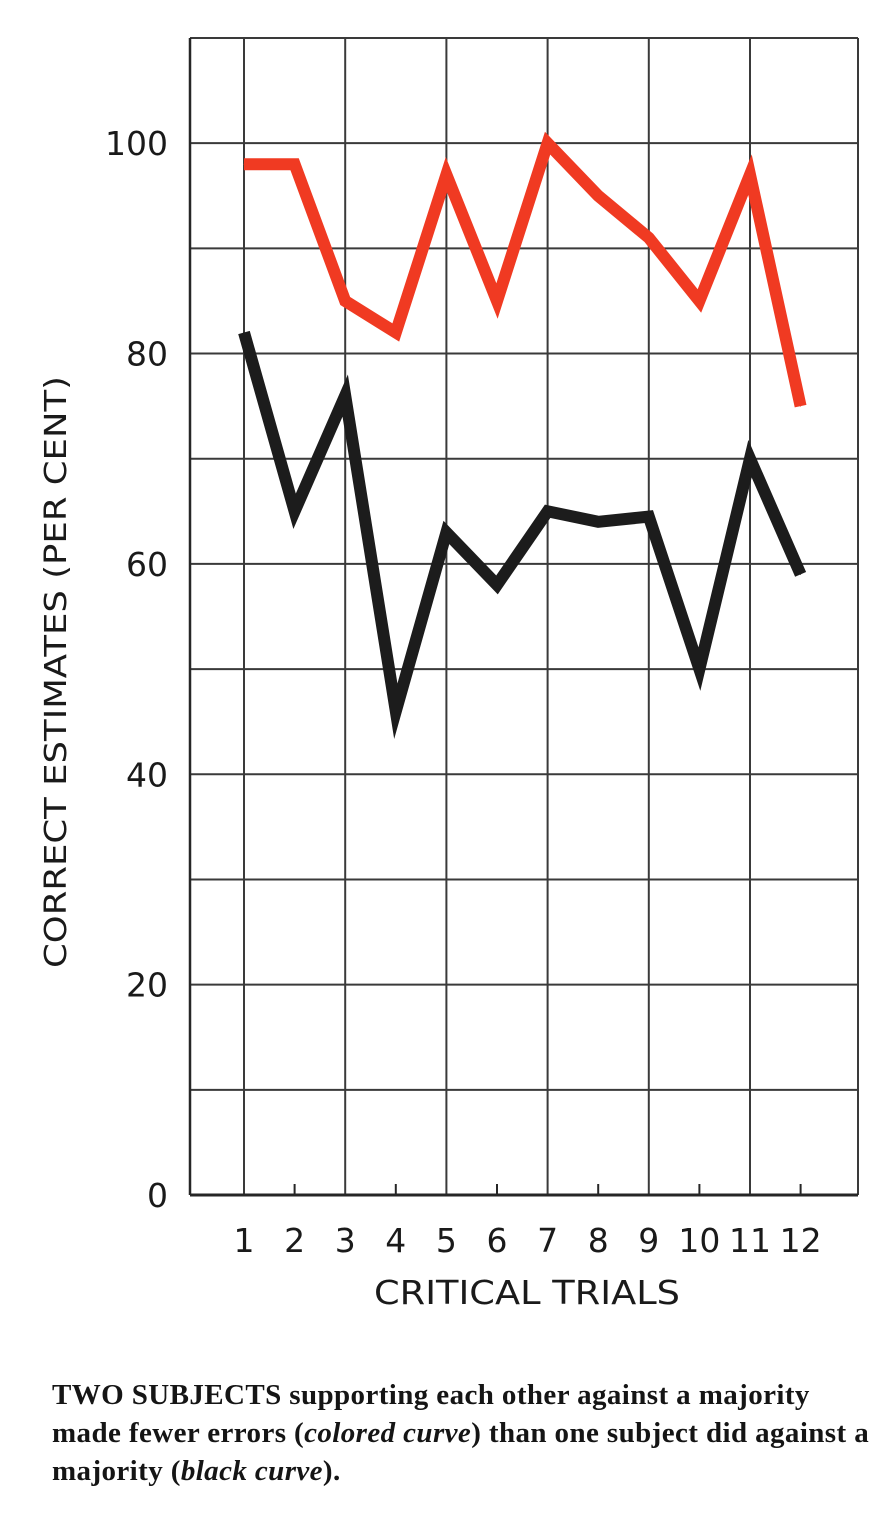 This screenshot has height=1524, width=892. What do you see at coordinates (547, 1189) in the screenshot?
I see `x-tick-marks` at bounding box center [547, 1189].